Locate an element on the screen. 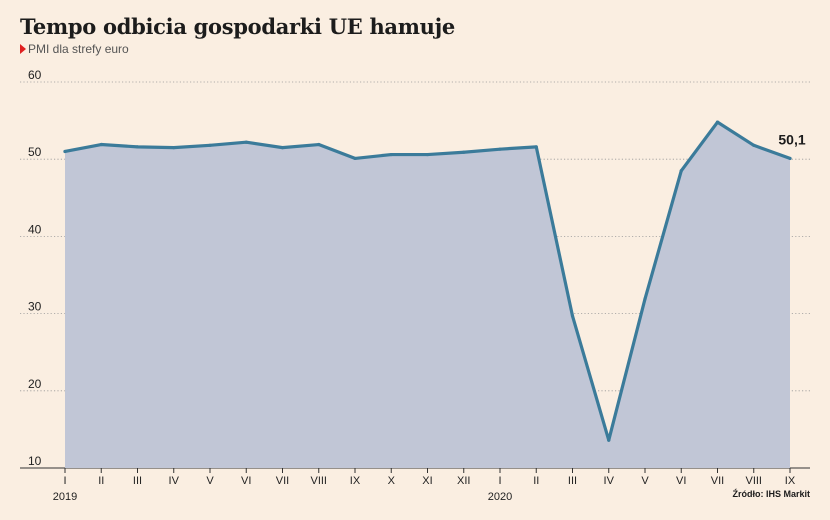 The width and height of the screenshot is (830, 520). subtitle-text: PMI dla strefy euro is located at coordinates (78, 49).